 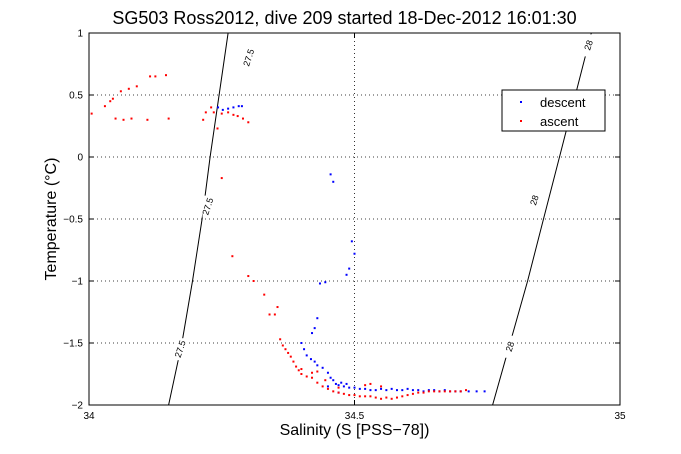 What do you see at coordinates (73, 344) in the screenshot?
I see `y-tick-label: −1.5` at bounding box center [73, 344].